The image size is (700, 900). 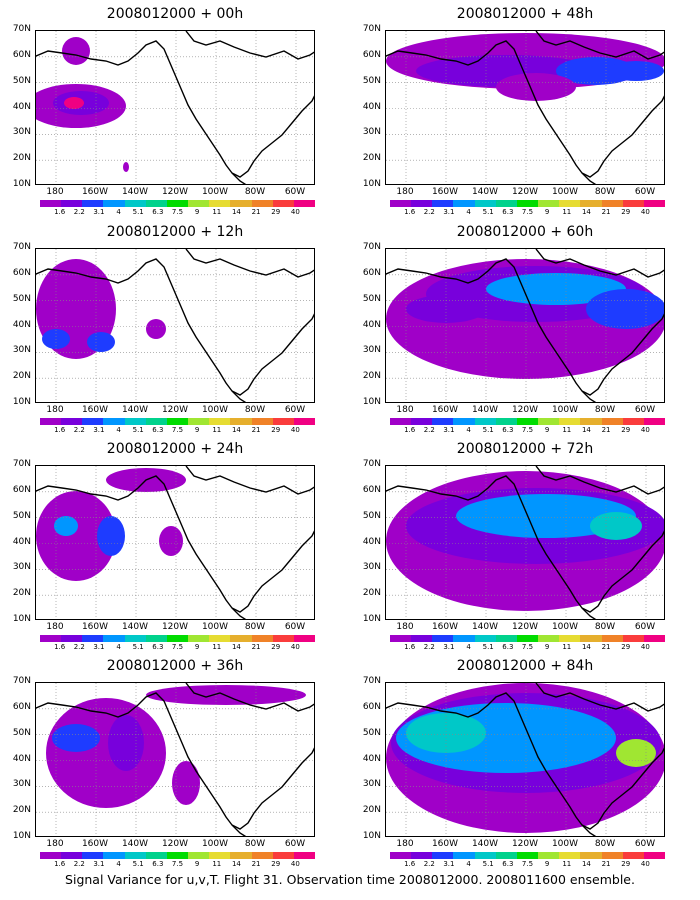 What do you see at coordinates (371, 247) in the screenshot?
I see `lat-label: 70N` at bounding box center [371, 247].